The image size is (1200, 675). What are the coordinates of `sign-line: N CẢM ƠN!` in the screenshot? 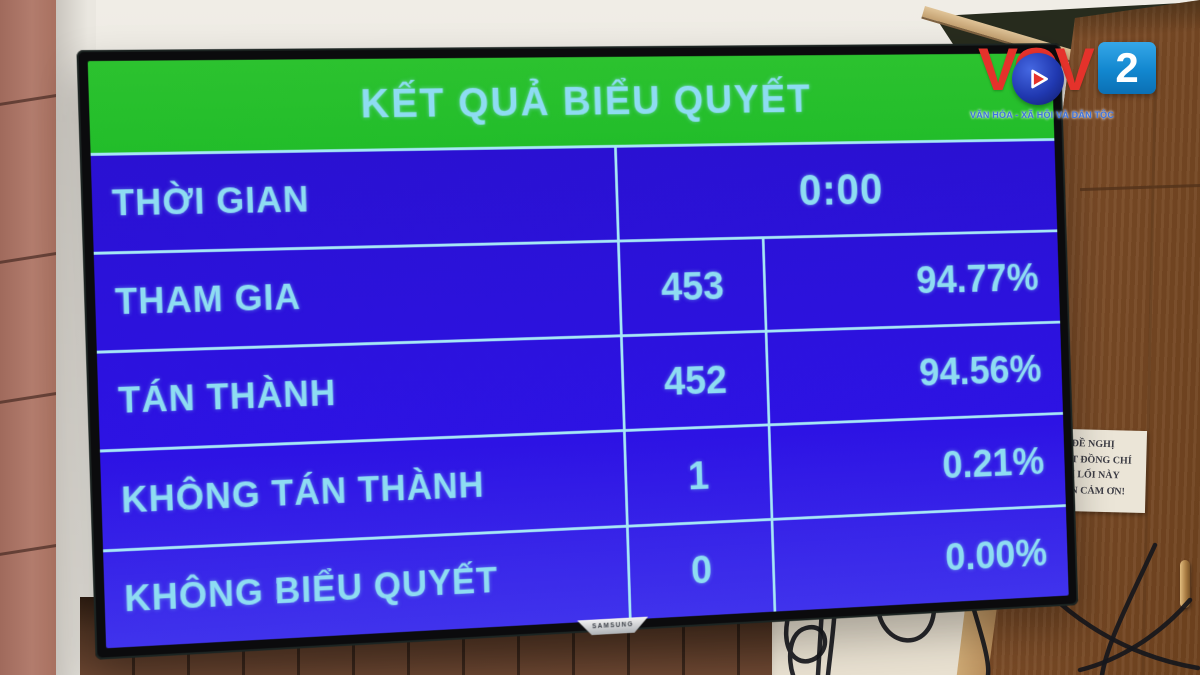 It's located at (1098, 491).